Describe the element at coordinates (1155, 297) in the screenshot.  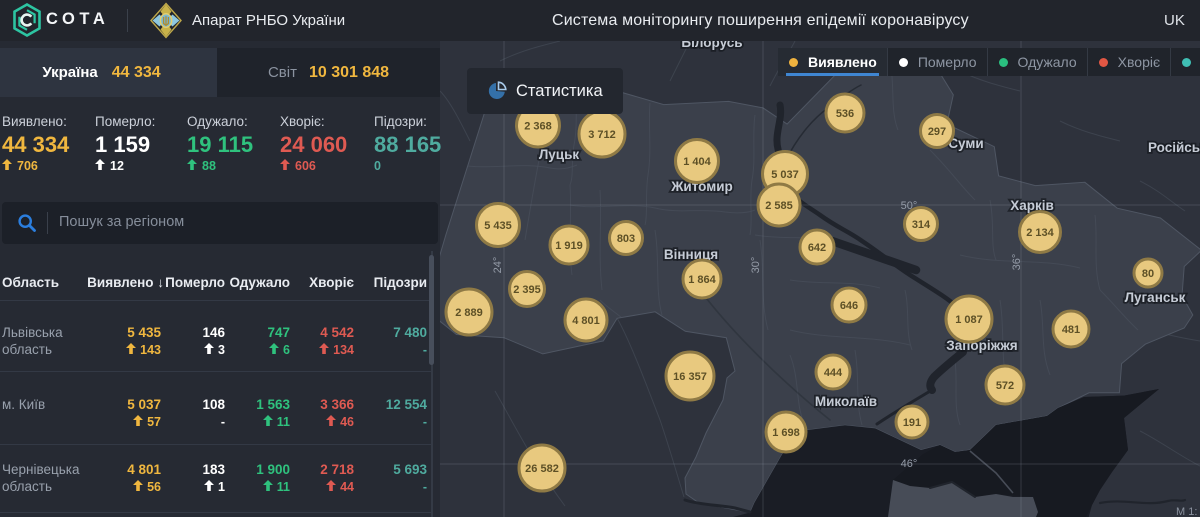
I see `svg-text: Луганськ` at that location.